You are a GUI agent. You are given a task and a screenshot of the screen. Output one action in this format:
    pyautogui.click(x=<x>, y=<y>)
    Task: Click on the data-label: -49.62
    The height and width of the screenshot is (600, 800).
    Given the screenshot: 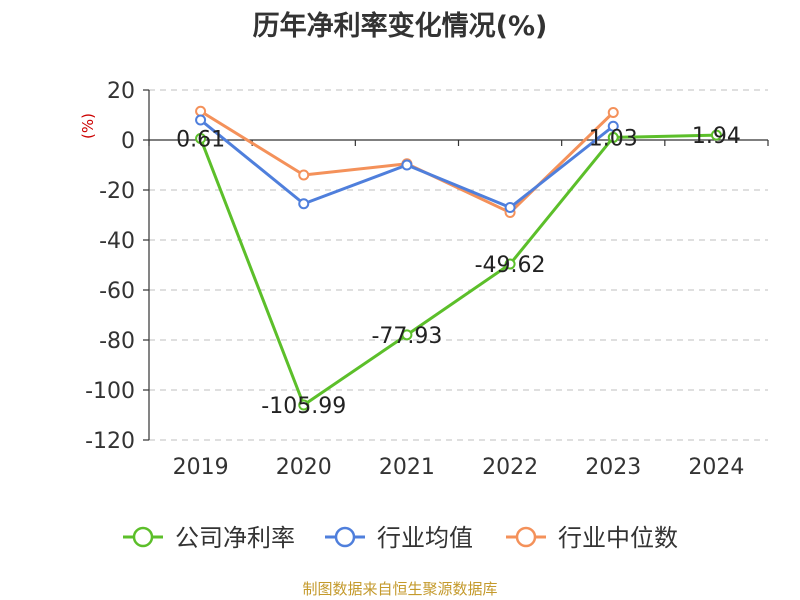 What is the action you would take?
    pyautogui.click(x=510, y=265)
    